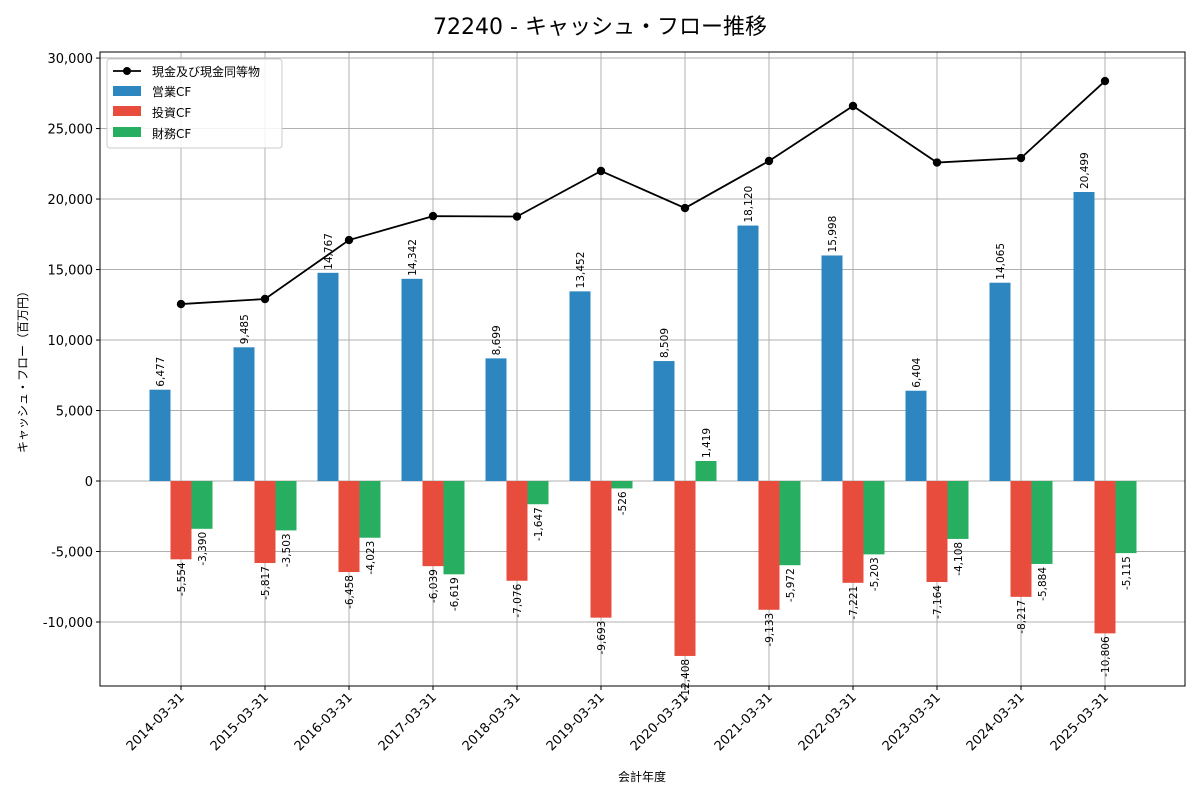  What do you see at coordinates (686, 679) in the screenshot?
I see `bar-value-label: -12,408` at bounding box center [686, 679].